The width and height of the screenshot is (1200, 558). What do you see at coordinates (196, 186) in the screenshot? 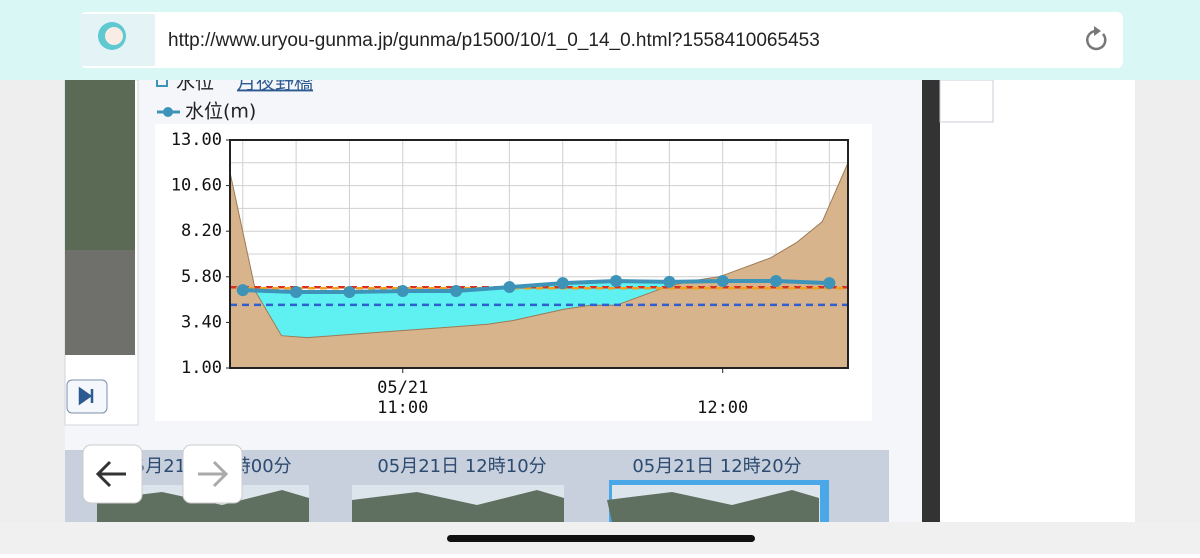
I see `y-tick-label: 10.60` at bounding box center [196, 186].